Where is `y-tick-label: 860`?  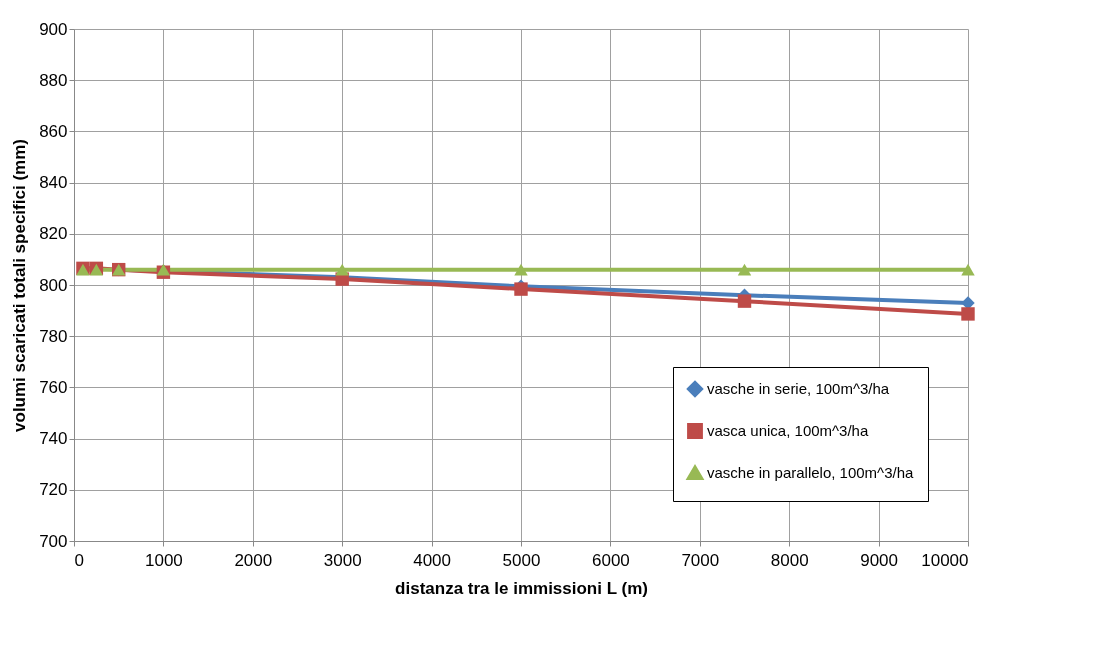 y-tick-label: 860 is located at coordinates (53, 131).